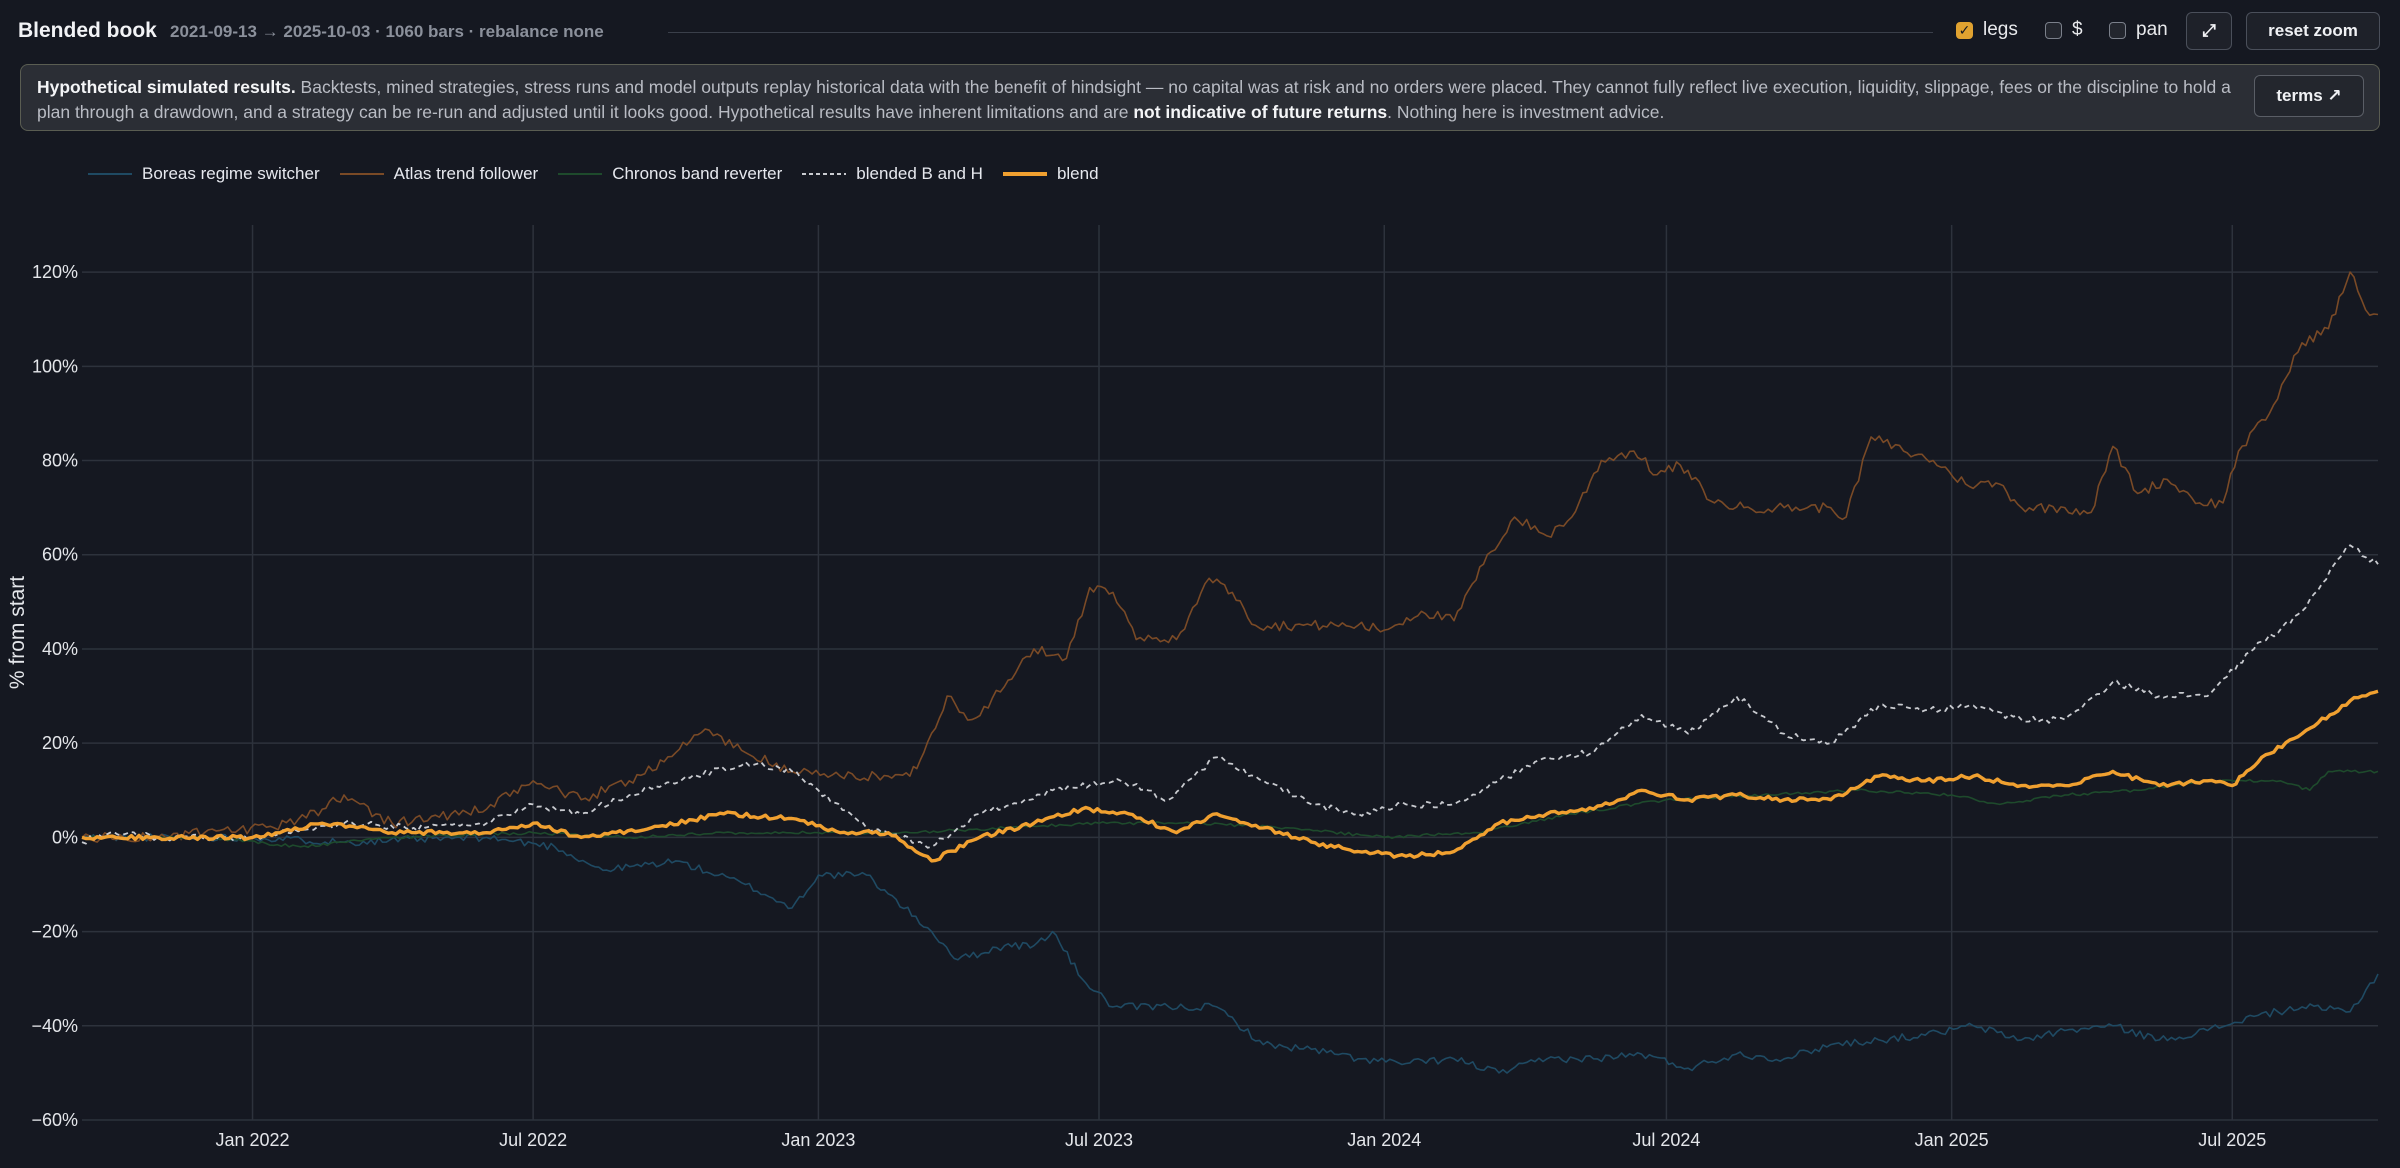  I want to click on y-tick-label: 80%, so click(60, 461).